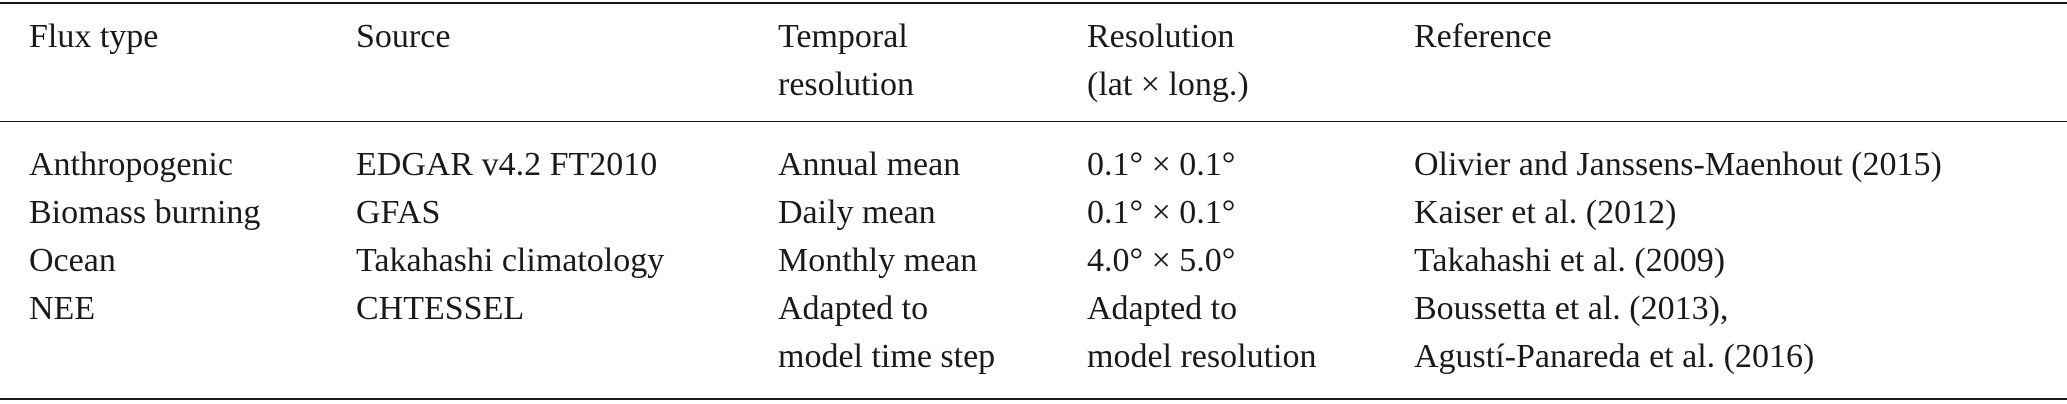  Describe the element at coordinates (1678, 164) in the screenshot. I see `cell: Olivier and Janssens-Maenhout (2015)` at that location.